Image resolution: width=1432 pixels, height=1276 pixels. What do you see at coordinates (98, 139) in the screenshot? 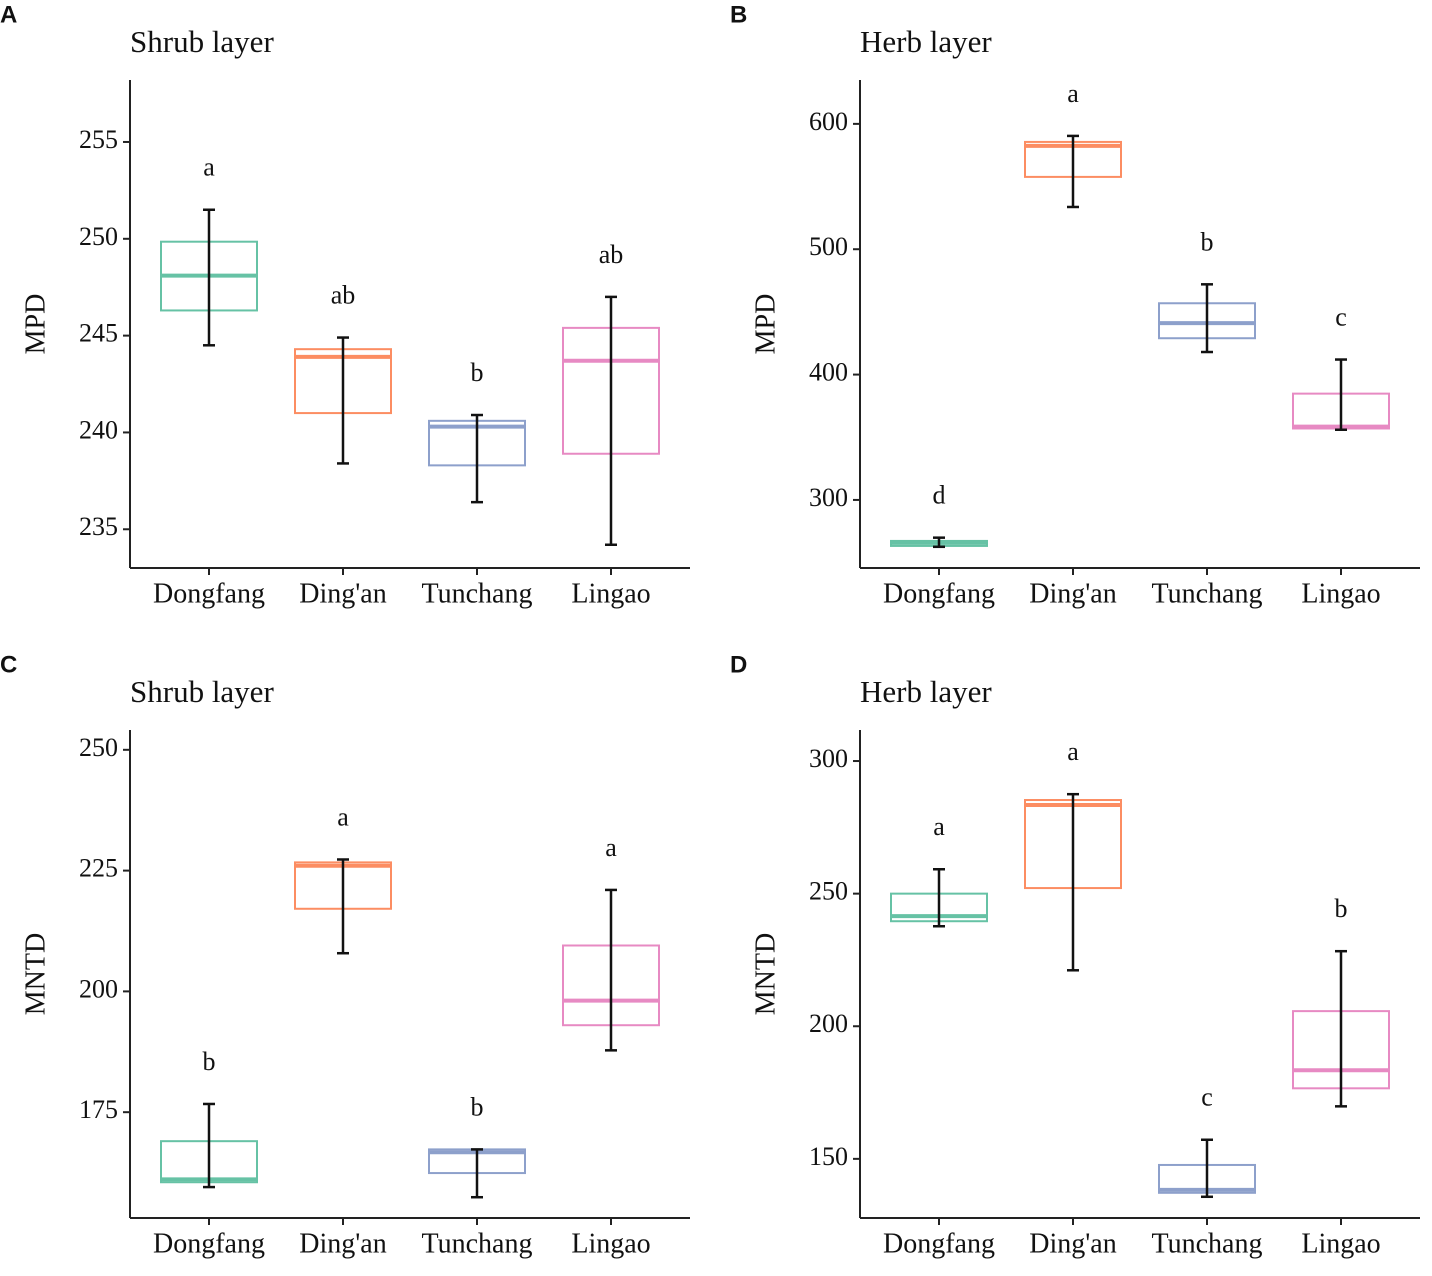
I see `y-tick-label: 255` at bounding box center [98, 139].